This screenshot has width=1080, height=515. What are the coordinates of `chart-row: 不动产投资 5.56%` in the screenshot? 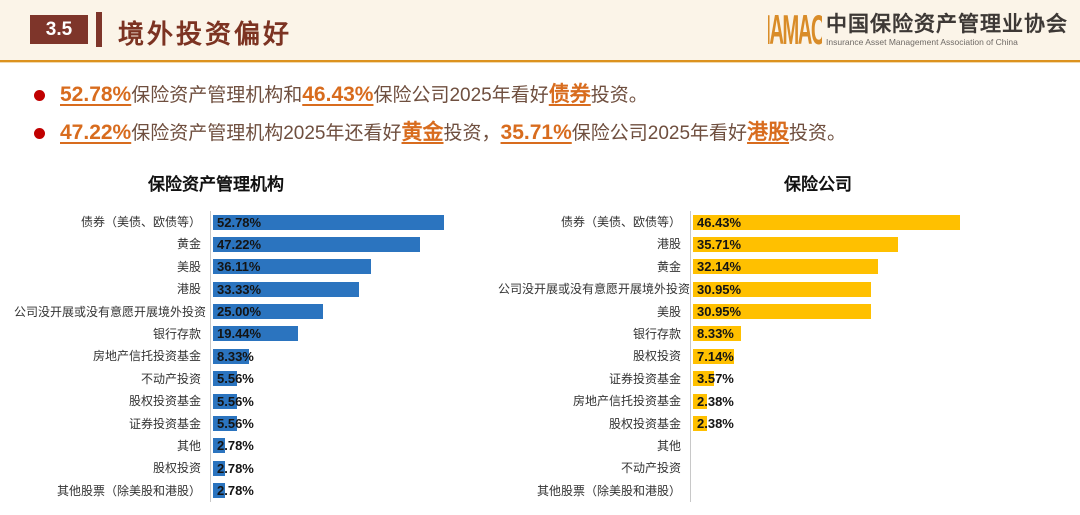 It's located at (250, 379).